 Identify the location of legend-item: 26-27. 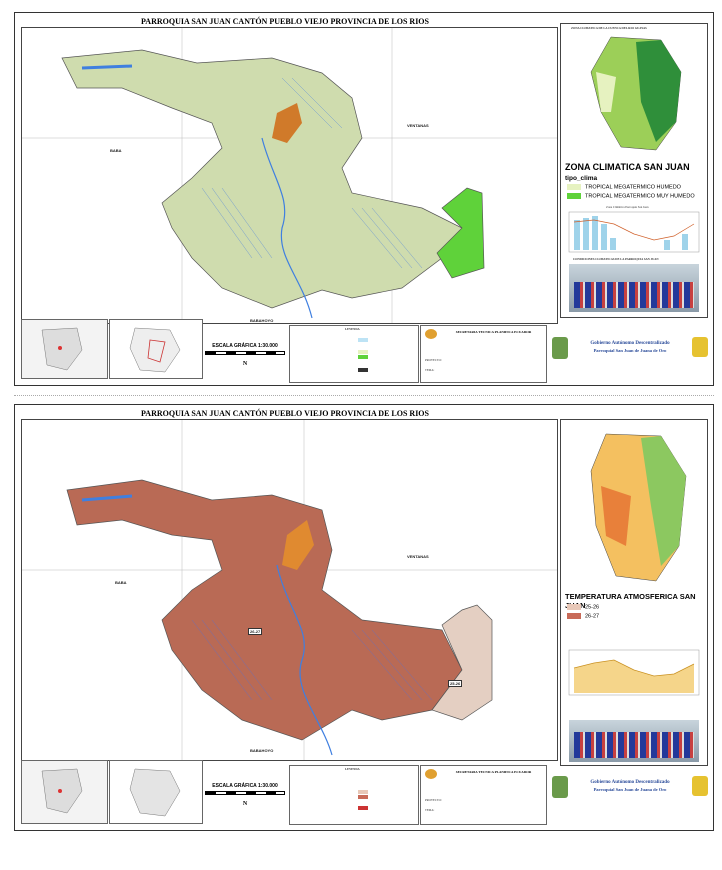
(583, 616).